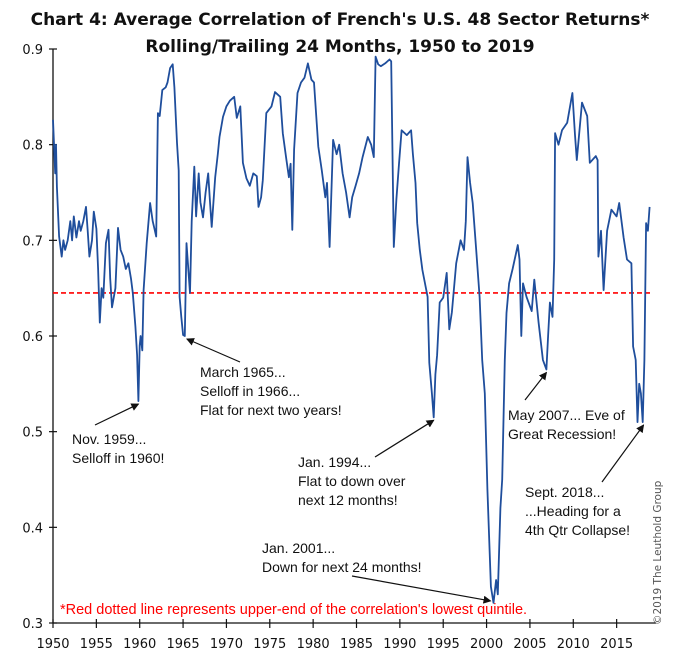  I want to click on x-tick-label: 2010, so click(573, 644).